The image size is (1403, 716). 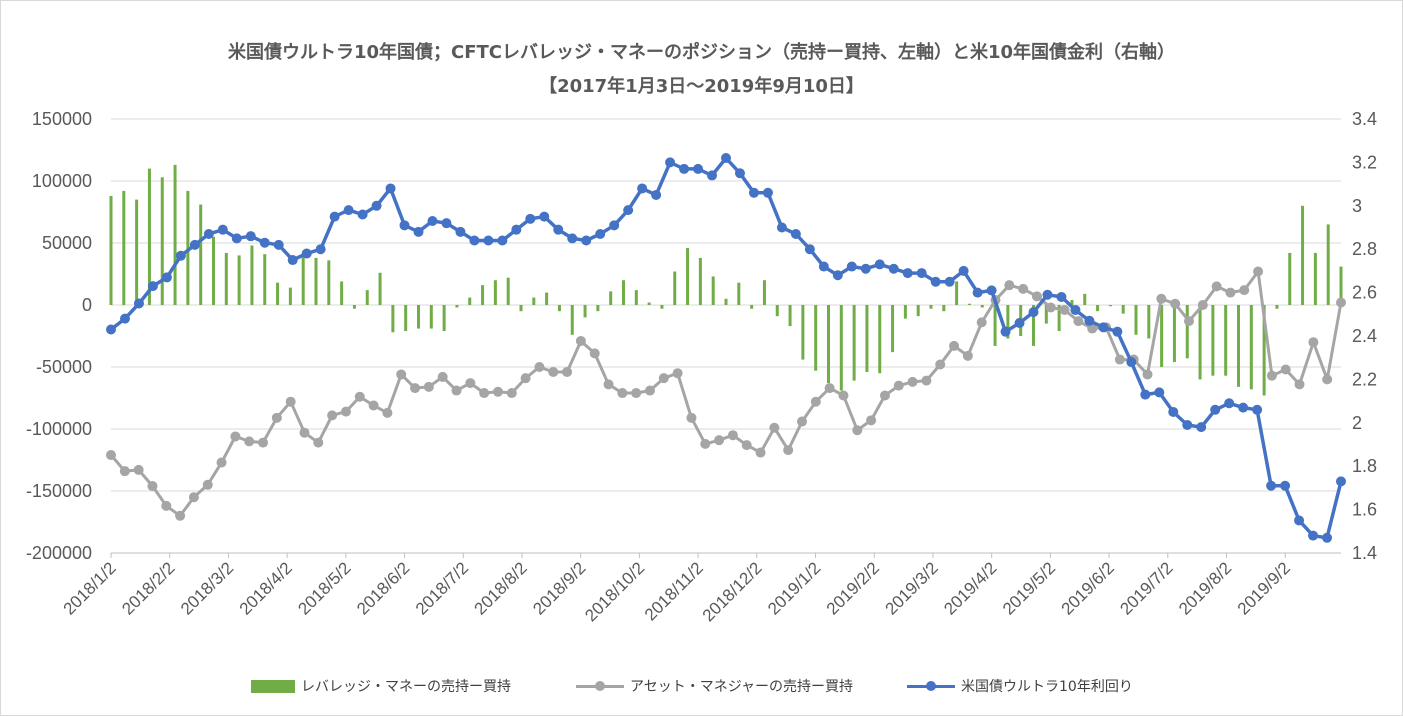 I want to click on left-axis-tick-label: -100000, so click(x=59, y=429).